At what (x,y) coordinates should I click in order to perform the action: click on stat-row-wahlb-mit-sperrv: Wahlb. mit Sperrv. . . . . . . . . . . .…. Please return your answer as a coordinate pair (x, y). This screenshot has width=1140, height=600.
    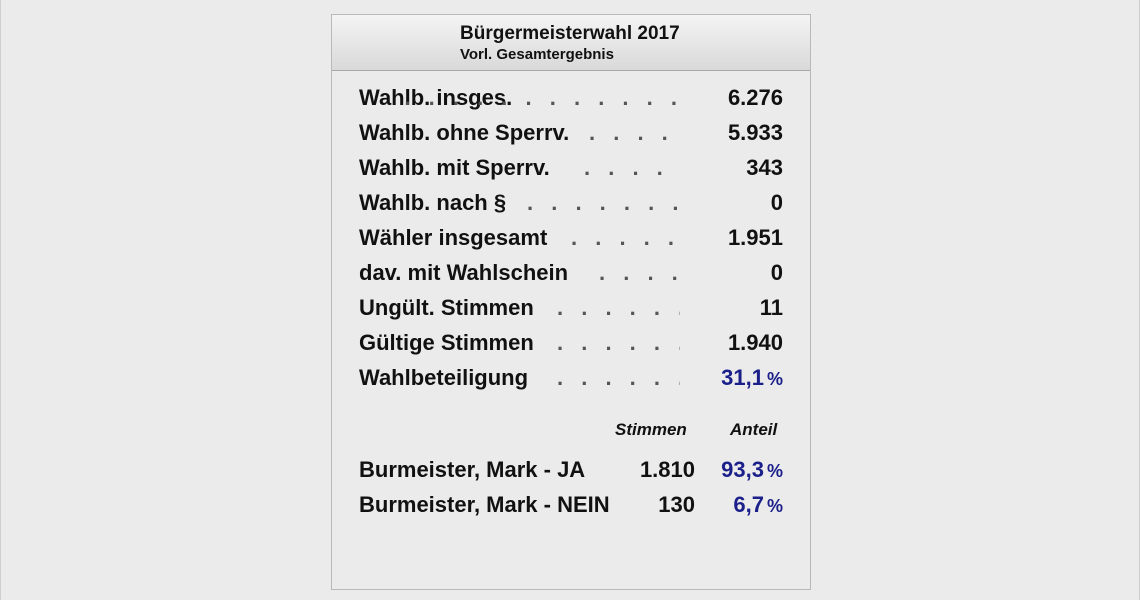
    Looking at the image, I should click on (571, 170).